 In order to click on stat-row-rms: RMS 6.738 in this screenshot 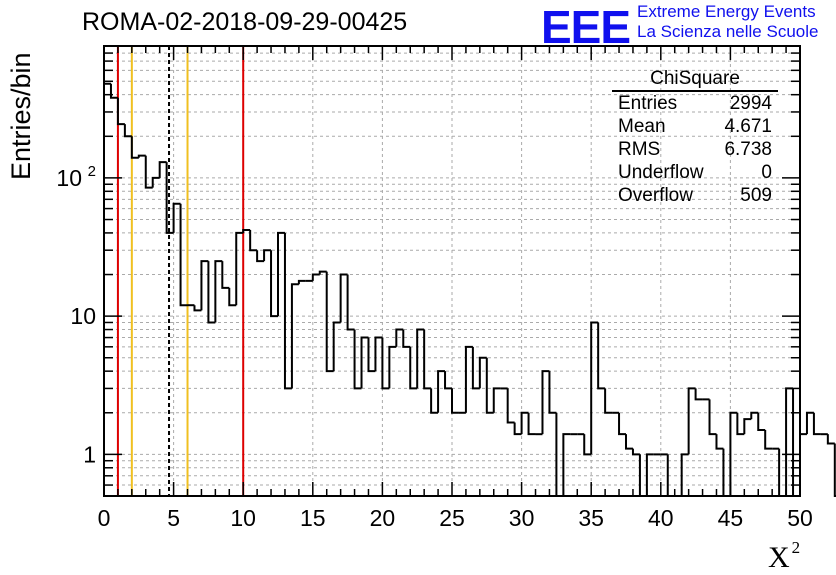, I will do `click(695, 149)`.